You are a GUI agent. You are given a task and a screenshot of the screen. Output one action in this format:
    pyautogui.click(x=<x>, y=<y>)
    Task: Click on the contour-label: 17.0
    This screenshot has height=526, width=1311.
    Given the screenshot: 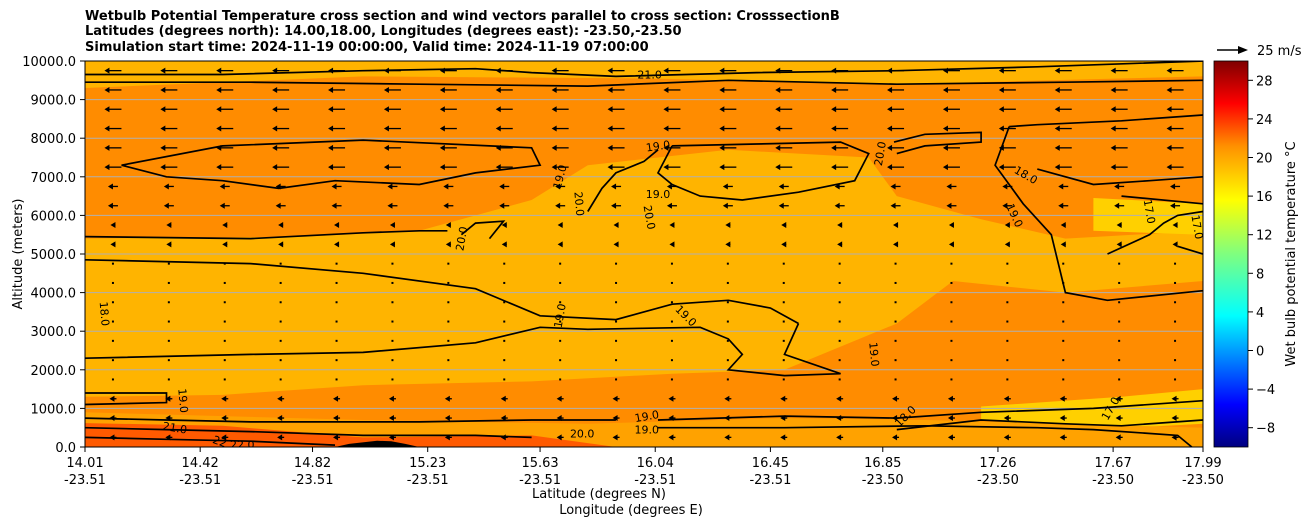 What is the action you would take?
    pyautogui.click(x=1196, y=227)
    